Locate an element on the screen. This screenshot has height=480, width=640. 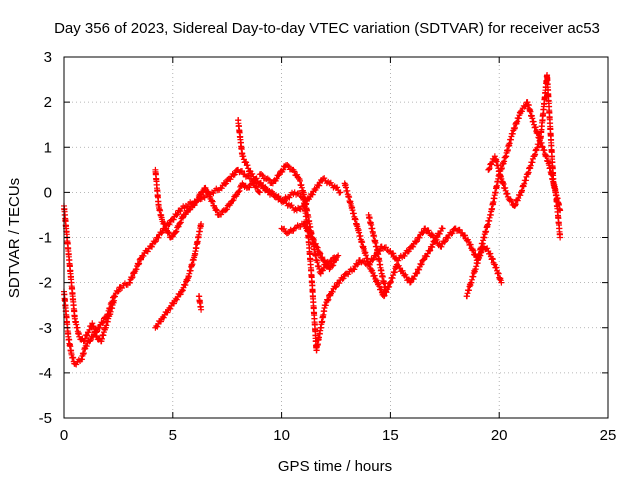
y-tick-label: 2 is located at coordinates (48, 102).